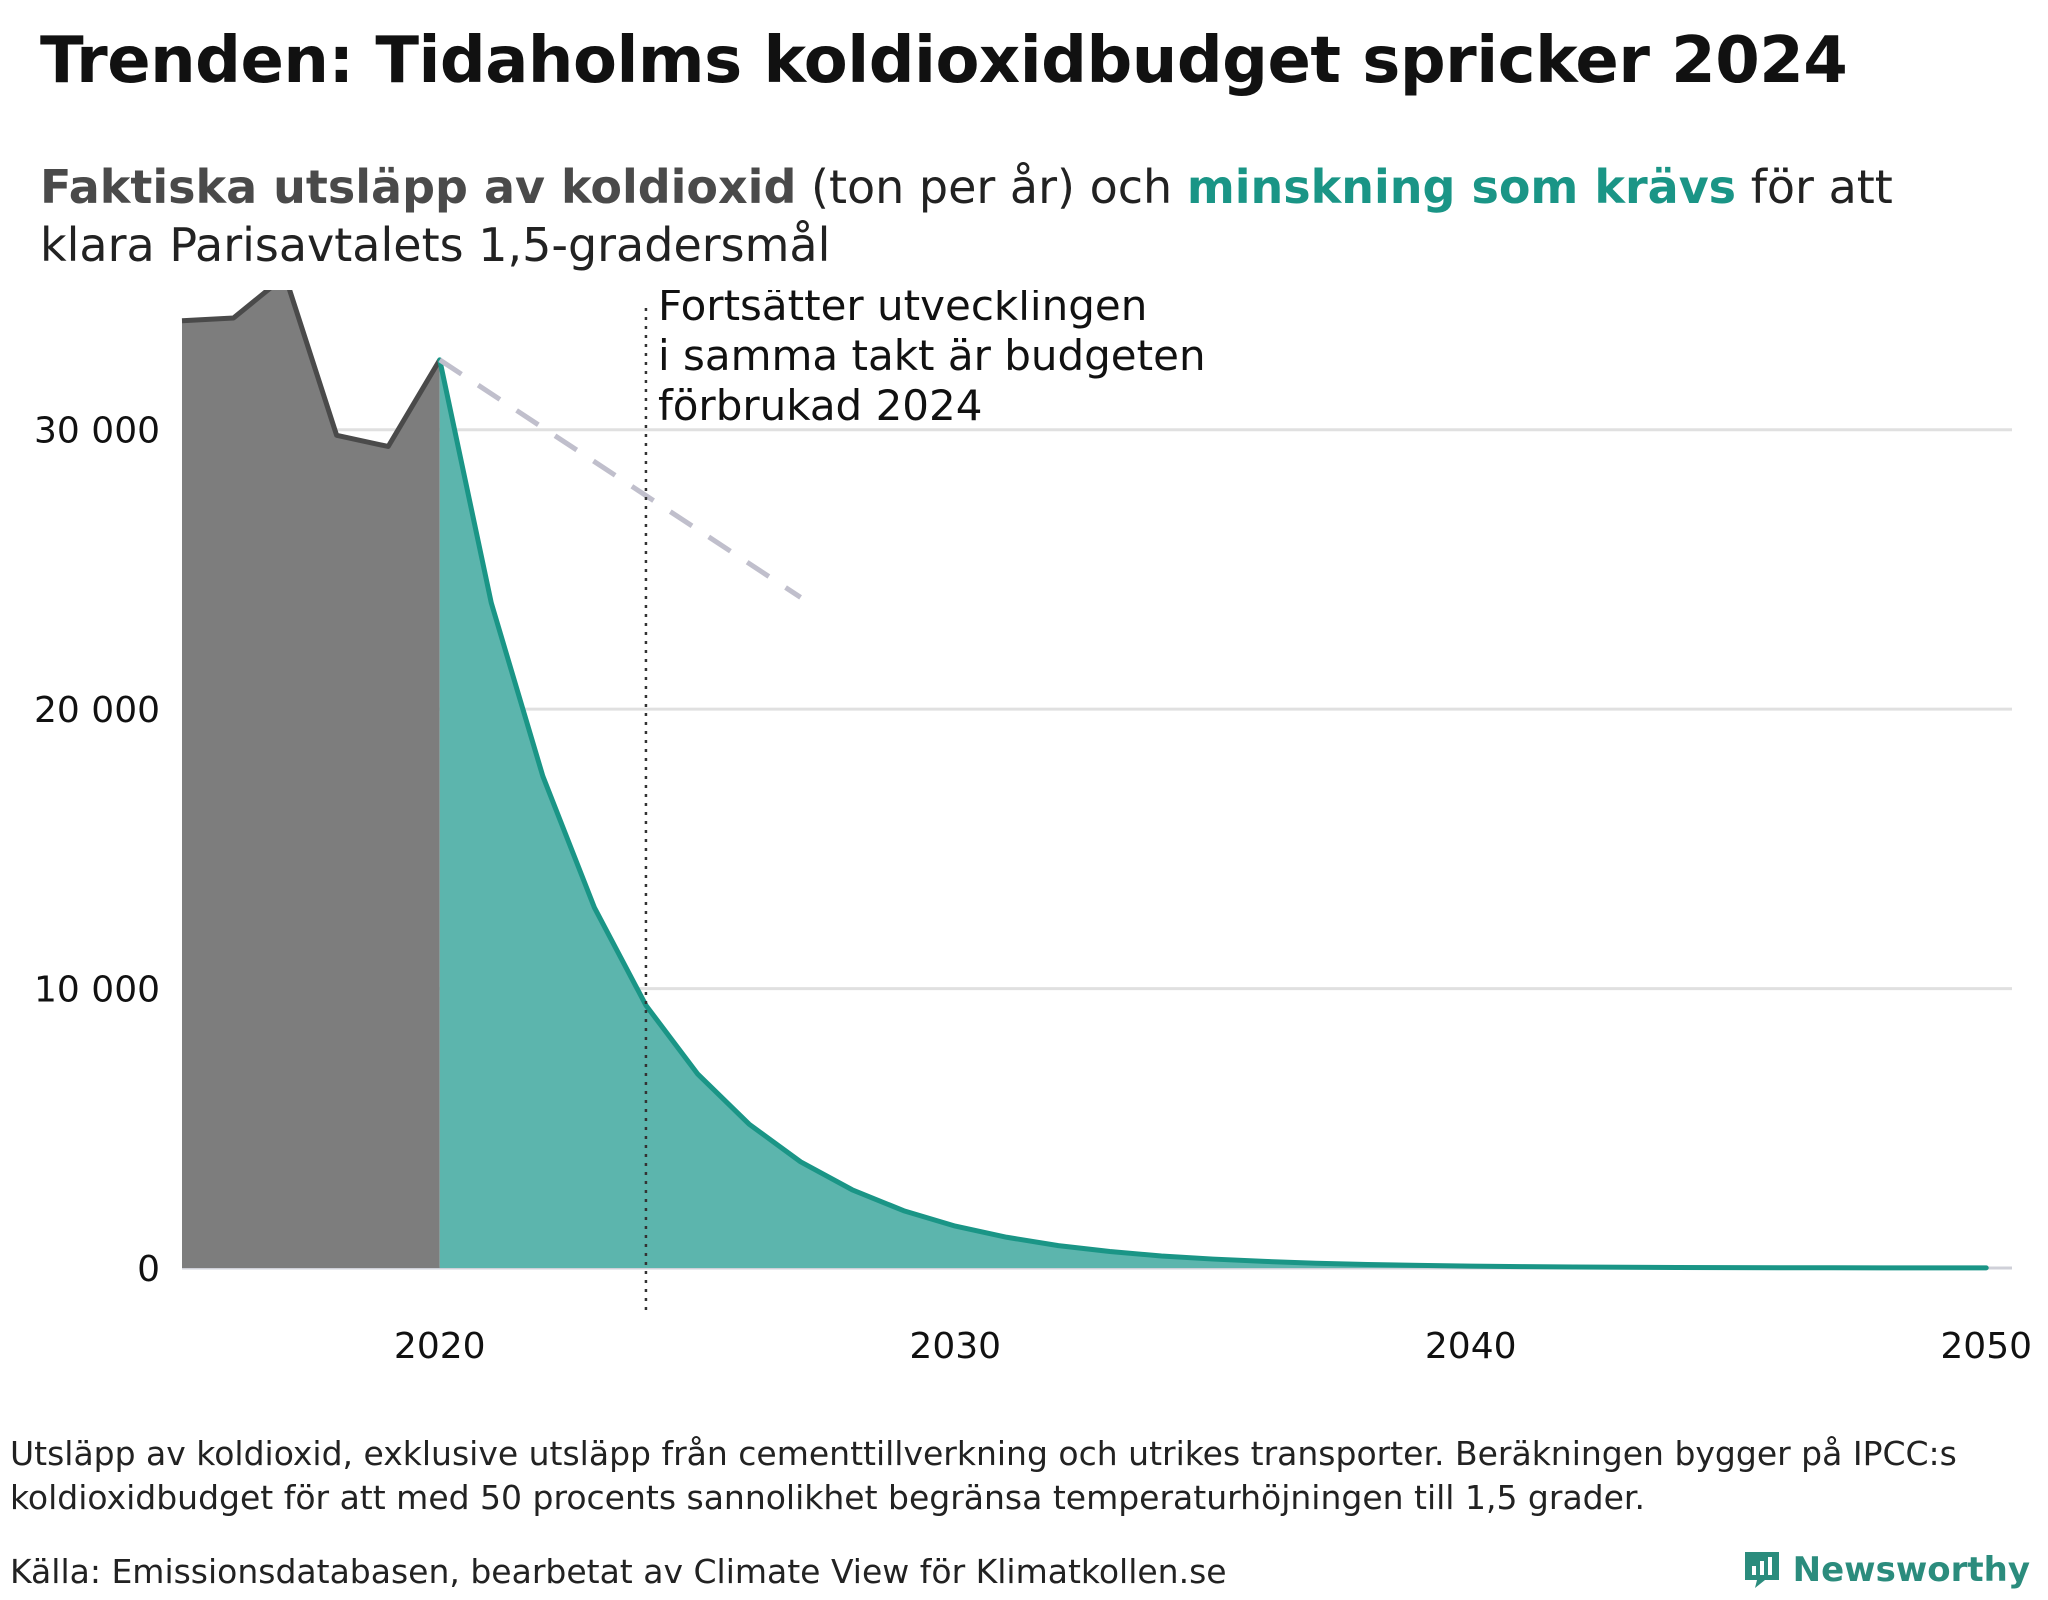  I want to click on x-tick-label: 2020, so click(440, 1346).